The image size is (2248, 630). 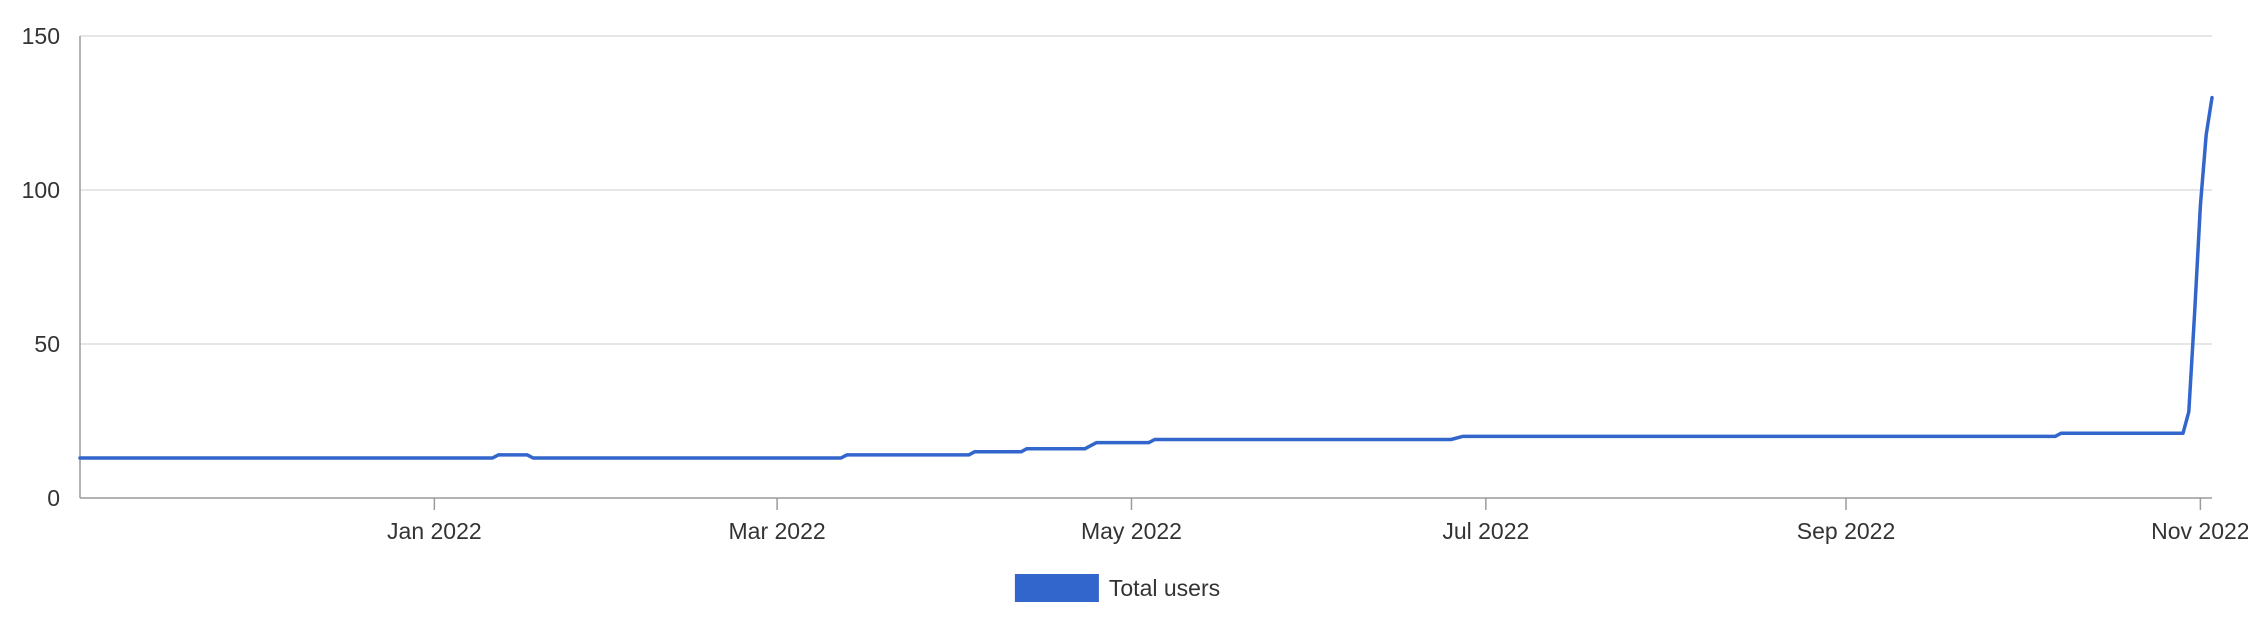 What do you see at coordinates (1131, 531) in the screenshot?
I see `x-tick-label: May 2022` at bounding box center [1131, 531].